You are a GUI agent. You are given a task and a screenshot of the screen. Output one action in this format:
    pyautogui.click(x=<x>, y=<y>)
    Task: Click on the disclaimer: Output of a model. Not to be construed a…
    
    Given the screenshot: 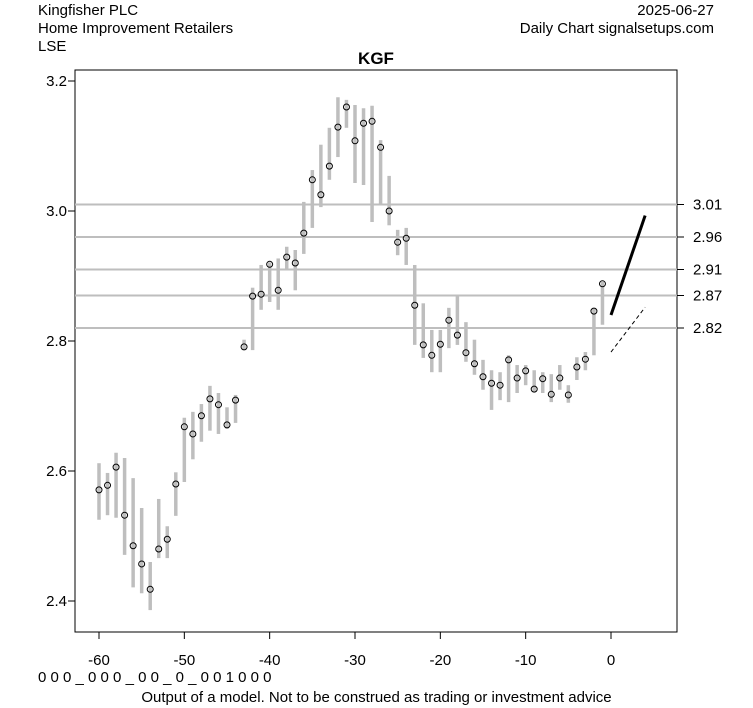 What is the action you would take?
    pyautogui.click(x=376, y=697)
    